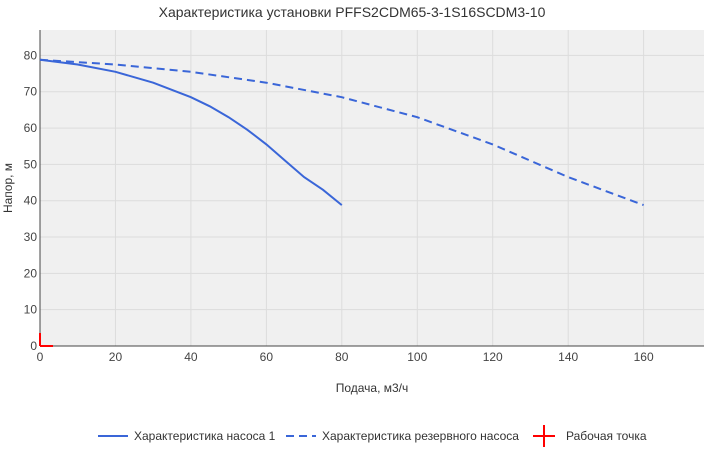  What do you see at coordinates (417, 357) in the screenshot?
I see `x-tick-label: 100` at bounding box center [417, 357].